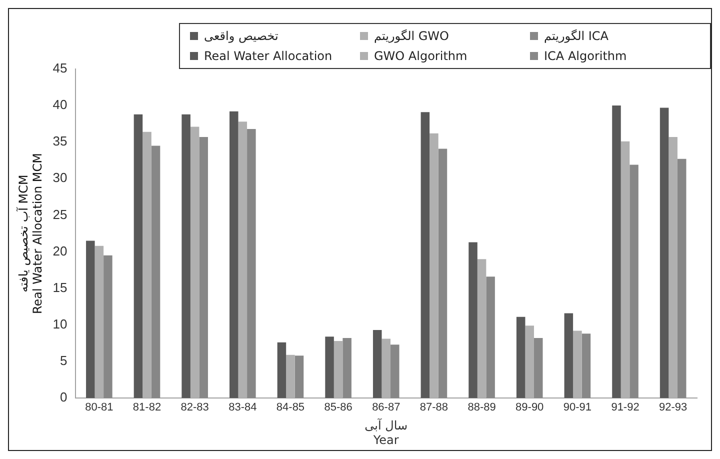 This screenshot has height=459, width=720. I want to click on x-tick-label: 92-93, so click(673, 408).